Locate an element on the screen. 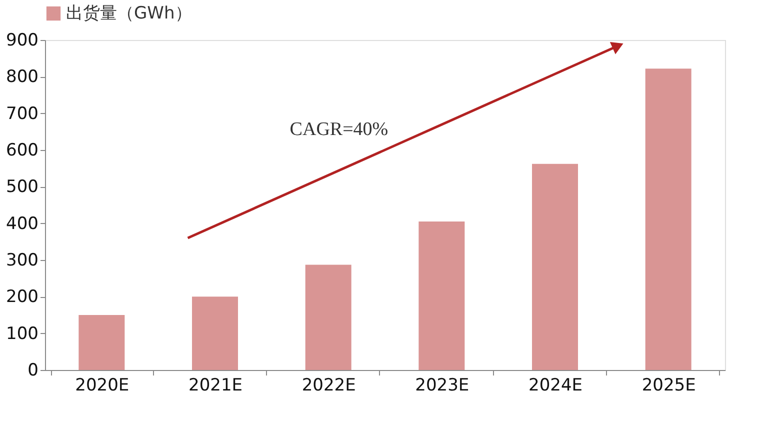 This screenshot has width=771, height=437. x-tick-label: 2021E is located at coordinates (215, 386).